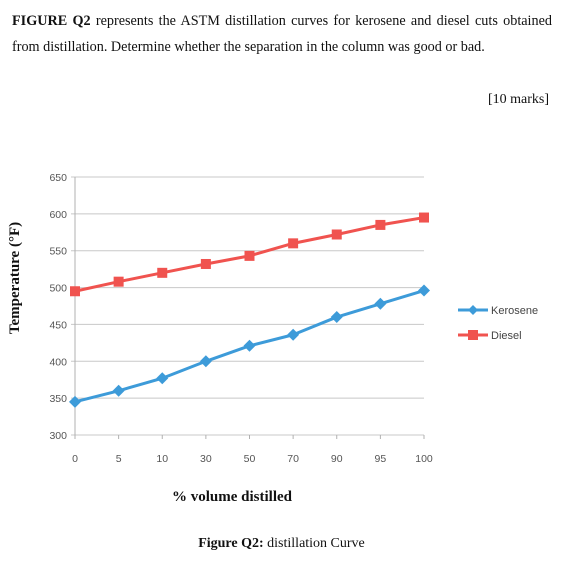 The width and height of the screenshot is (563, 564). Describe the element at coordinates (293, 459) in the screenshot. I see `x-tick-label: 70` at that location.